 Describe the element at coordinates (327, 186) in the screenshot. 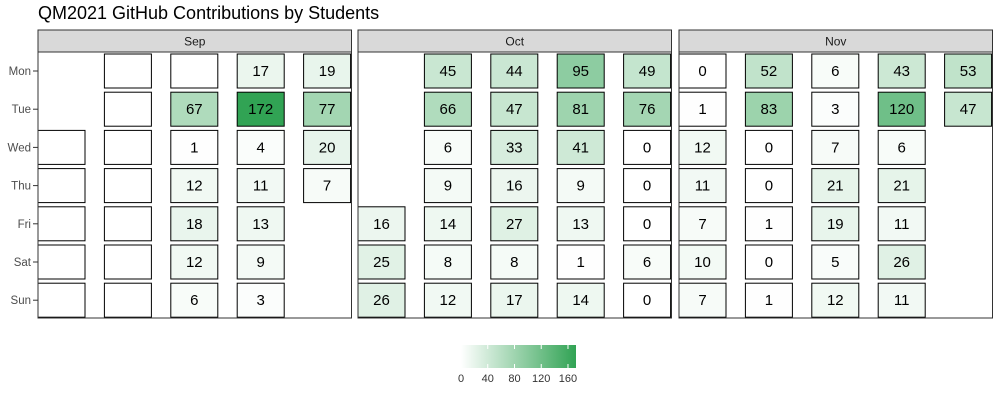

I see `cell-value-label: 7` at that location.